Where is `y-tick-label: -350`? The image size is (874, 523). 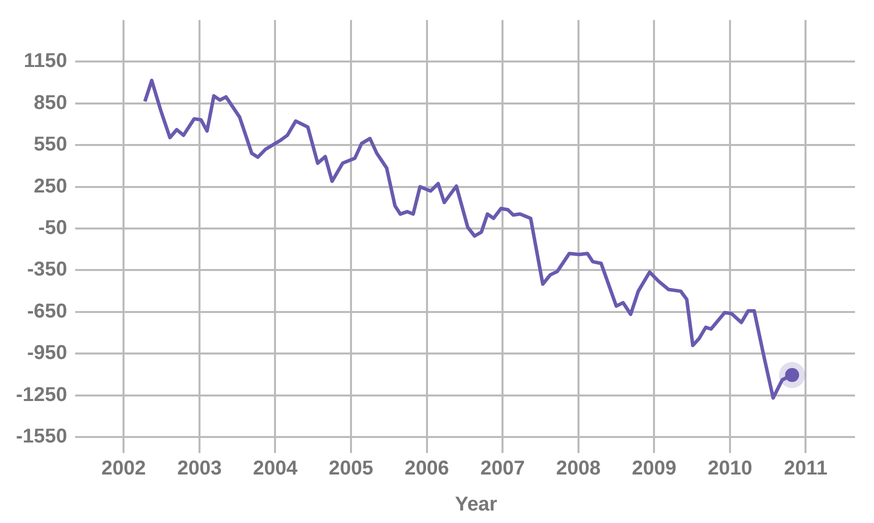 y-tick-label: -350 is located at coordinates (47, 269).